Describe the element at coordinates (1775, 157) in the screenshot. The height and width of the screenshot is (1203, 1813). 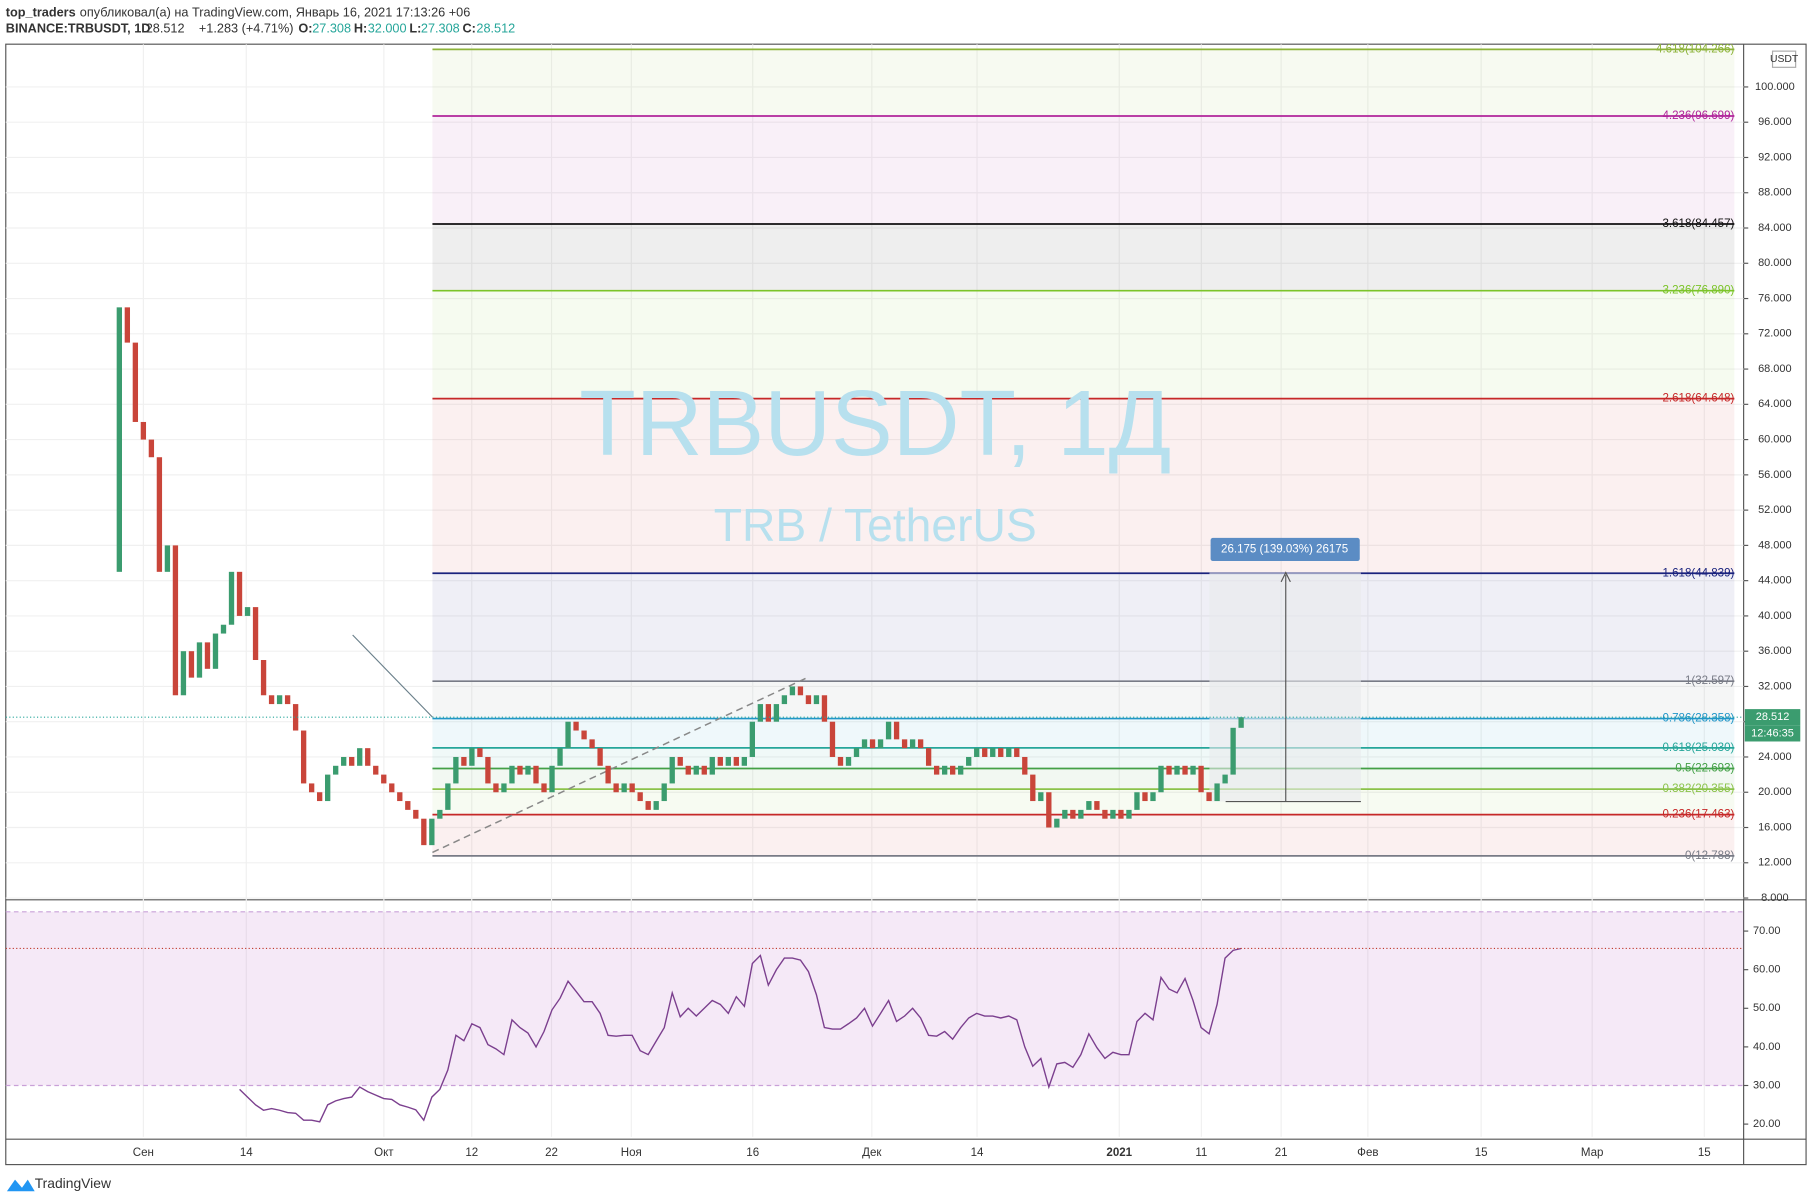
I see `price-tick-label: 92.000` at that location.